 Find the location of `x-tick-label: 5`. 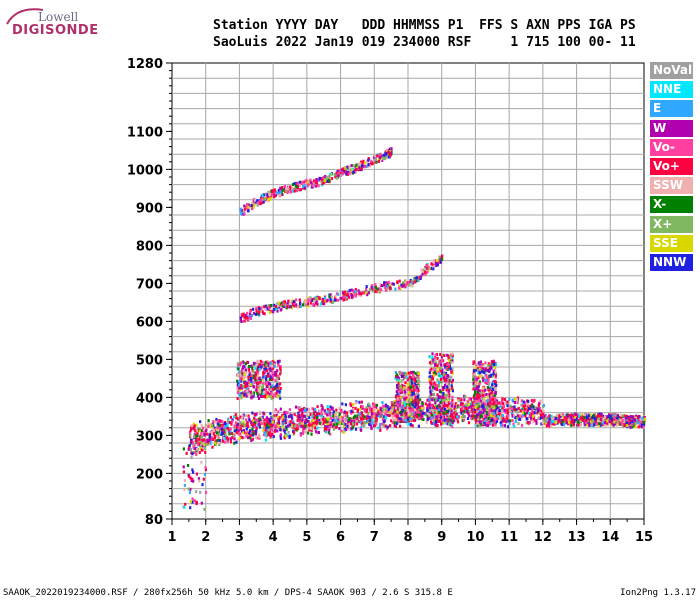

x-tick-label: 5 is located at coordinates (306, 537).